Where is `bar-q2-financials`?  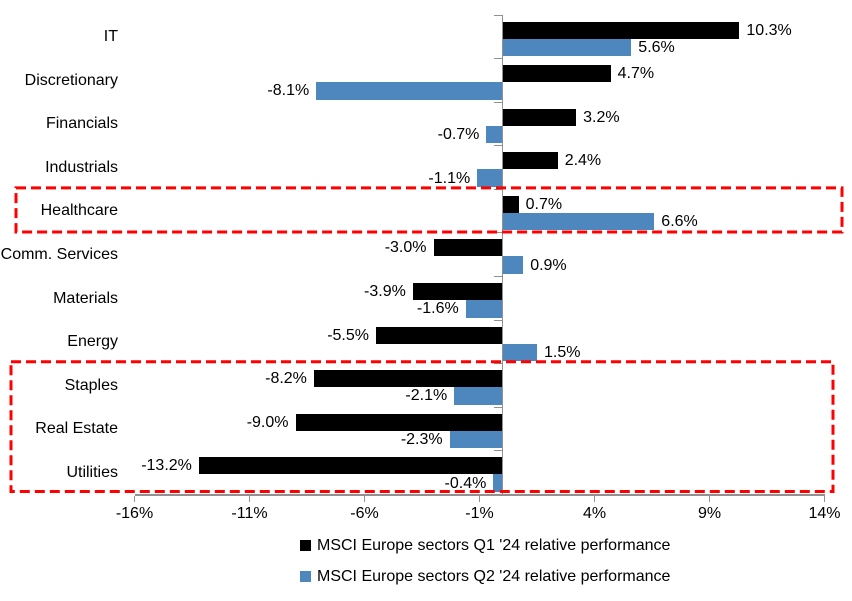 bar-q2-financials is located at coordinates (494, 134).